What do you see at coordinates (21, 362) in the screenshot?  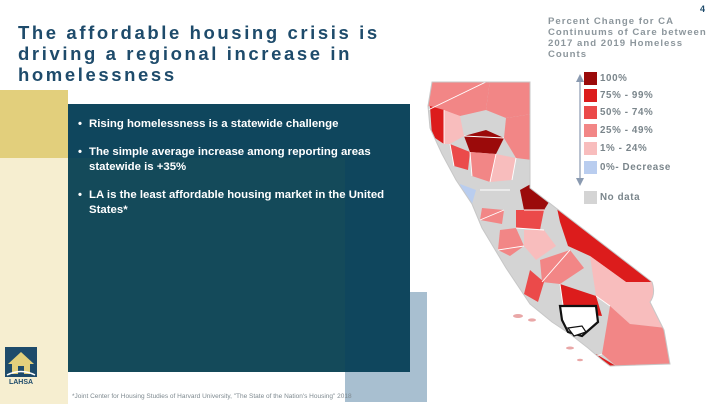 I see `logo-mark-icon` at bounding box center [21, 362].